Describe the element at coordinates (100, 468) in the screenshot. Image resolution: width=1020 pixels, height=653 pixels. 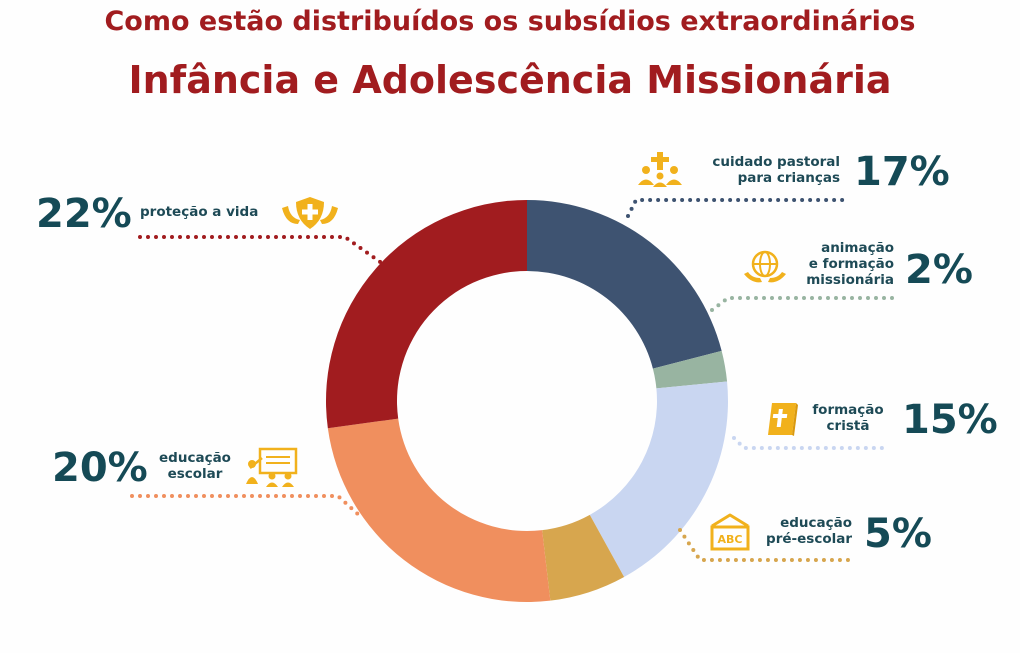
I see `value-label-escolar: 20%` at that location.